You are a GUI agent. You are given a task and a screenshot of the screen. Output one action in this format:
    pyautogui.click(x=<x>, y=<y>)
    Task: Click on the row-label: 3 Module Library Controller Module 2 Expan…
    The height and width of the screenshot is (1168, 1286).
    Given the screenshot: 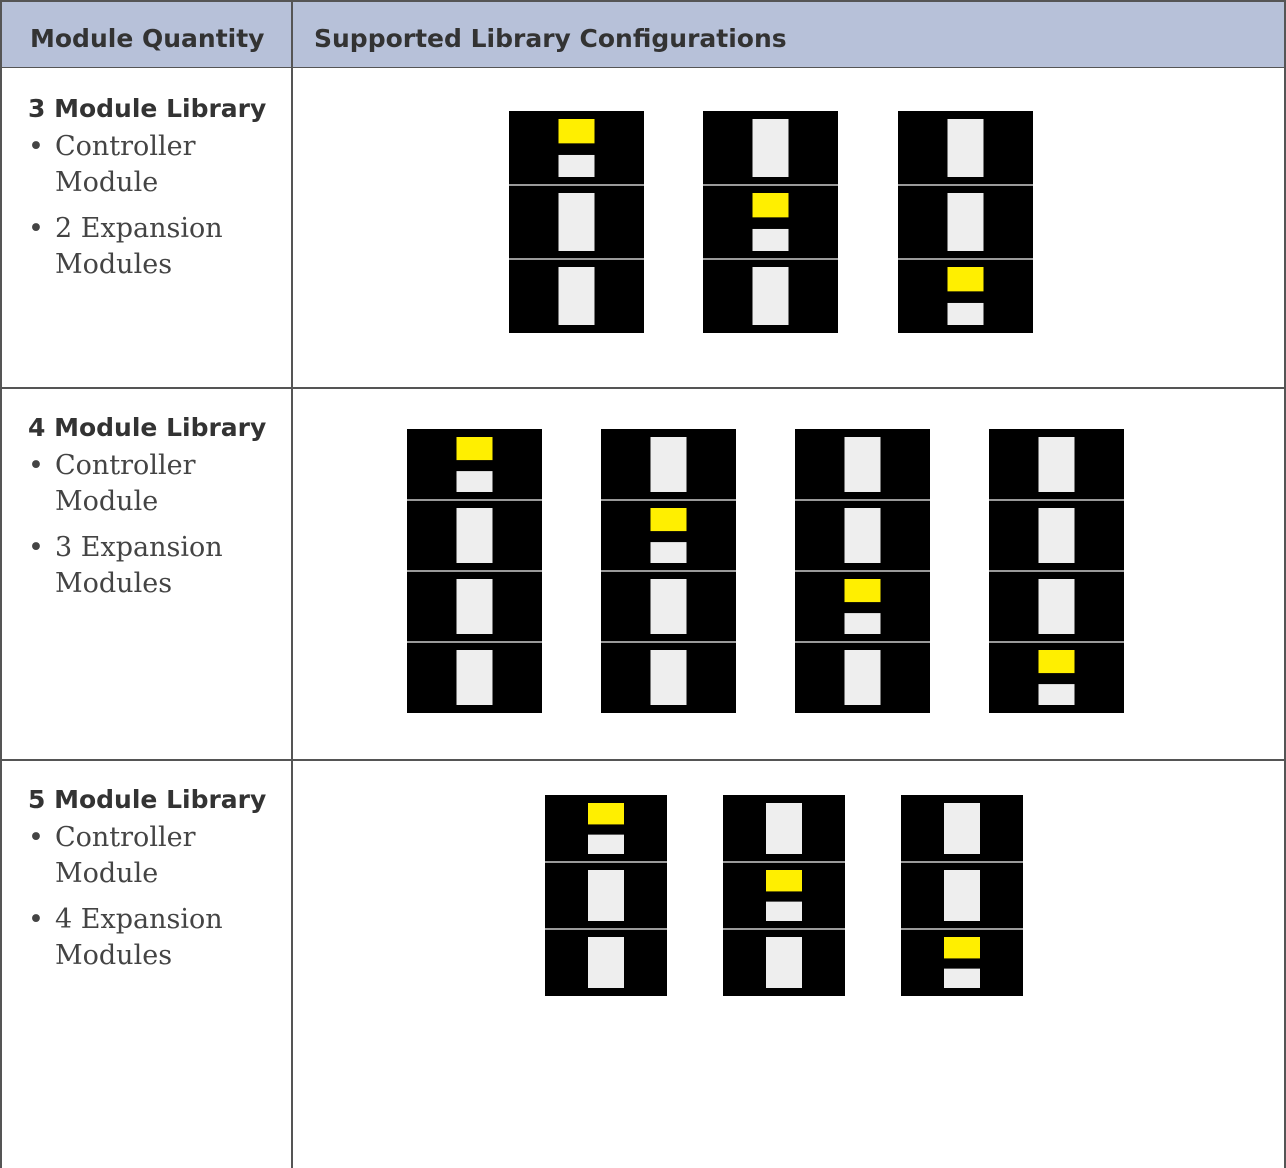 What is the action you would take?
    pyautogui.click(x=153, y=181)
    